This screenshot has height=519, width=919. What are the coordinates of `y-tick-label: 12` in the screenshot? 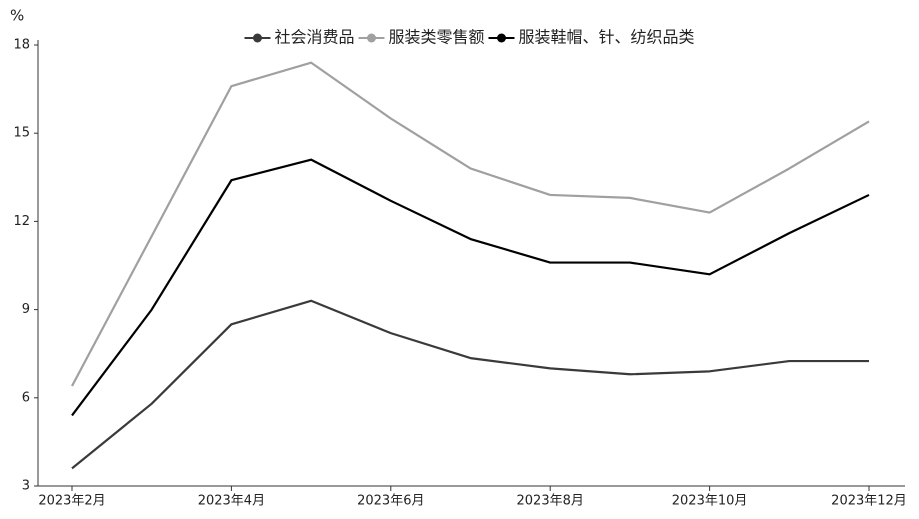 It's located at (21, 221).